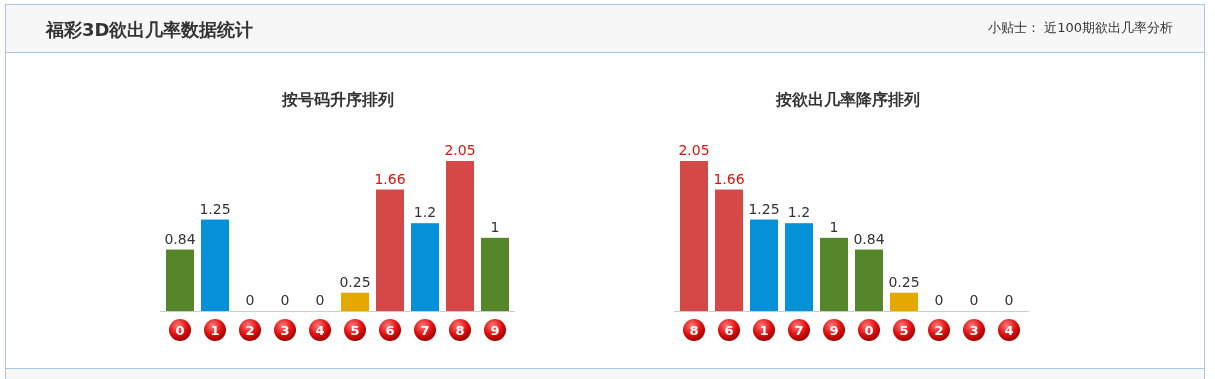  Describe the element at coordinates (1080, 27) in the screenshot. I see `text: 小贴士： 近100期欲出几率分析` at that location.